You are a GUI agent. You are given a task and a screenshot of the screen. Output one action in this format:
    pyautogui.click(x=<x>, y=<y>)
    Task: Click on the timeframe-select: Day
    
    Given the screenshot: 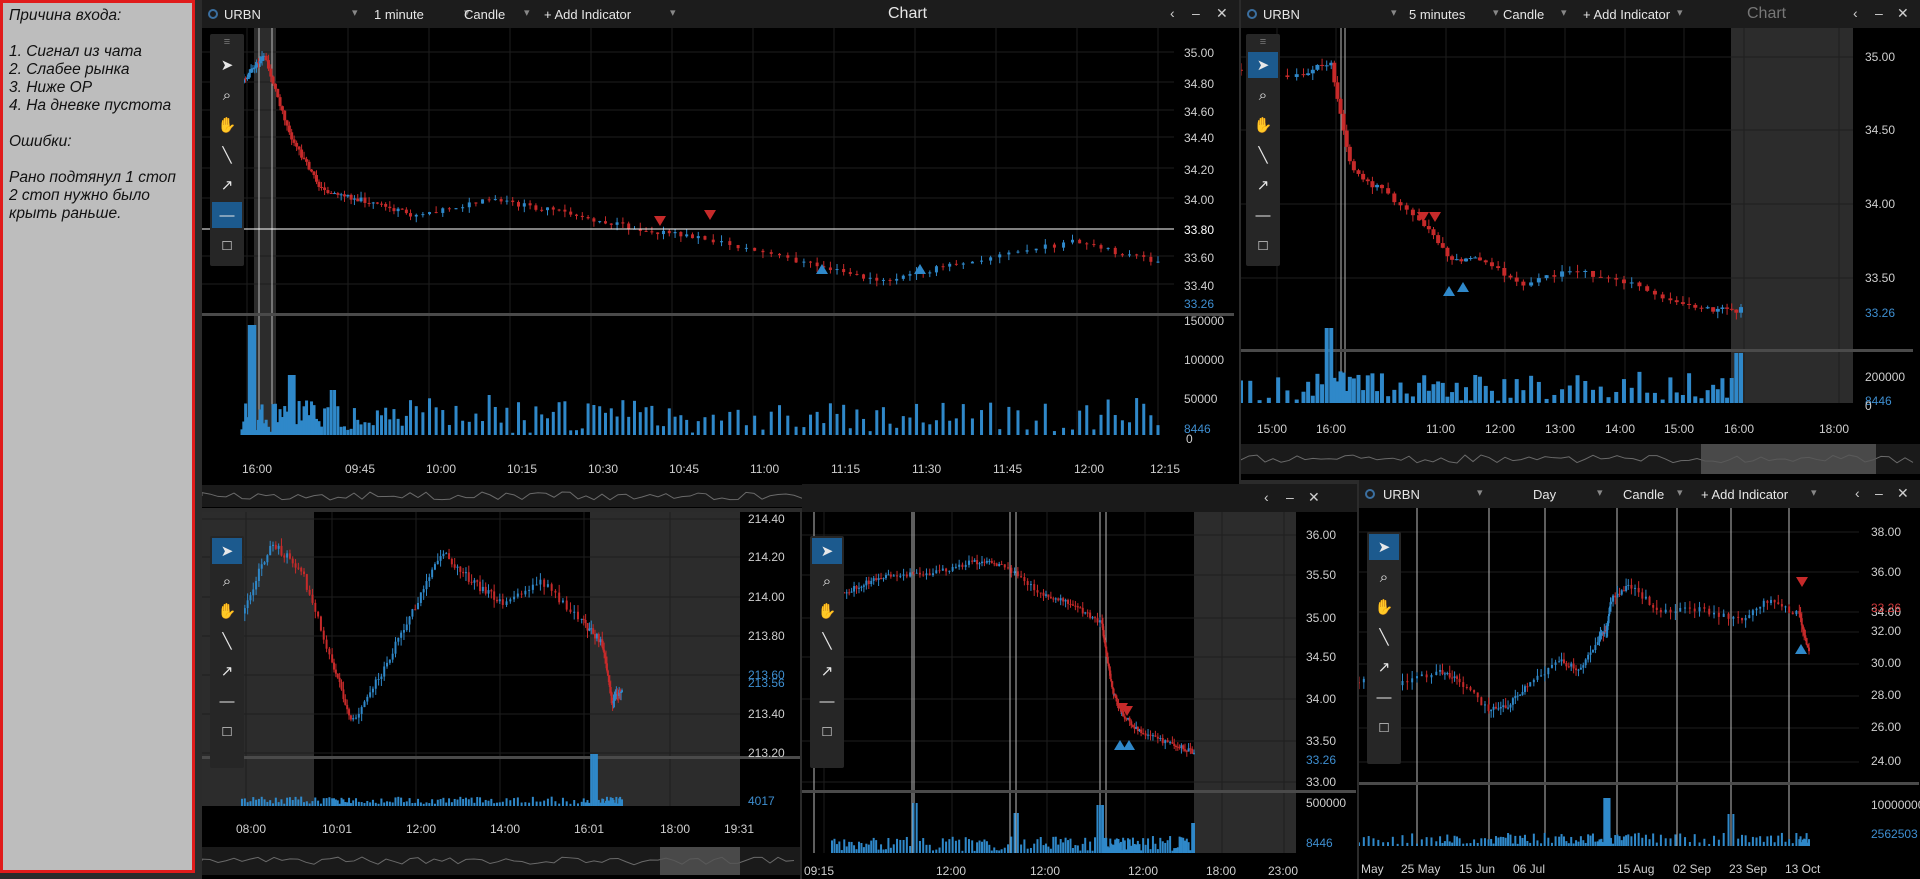 What is the action you would take?
    pyautogui.click(x=1545, y=494)
    